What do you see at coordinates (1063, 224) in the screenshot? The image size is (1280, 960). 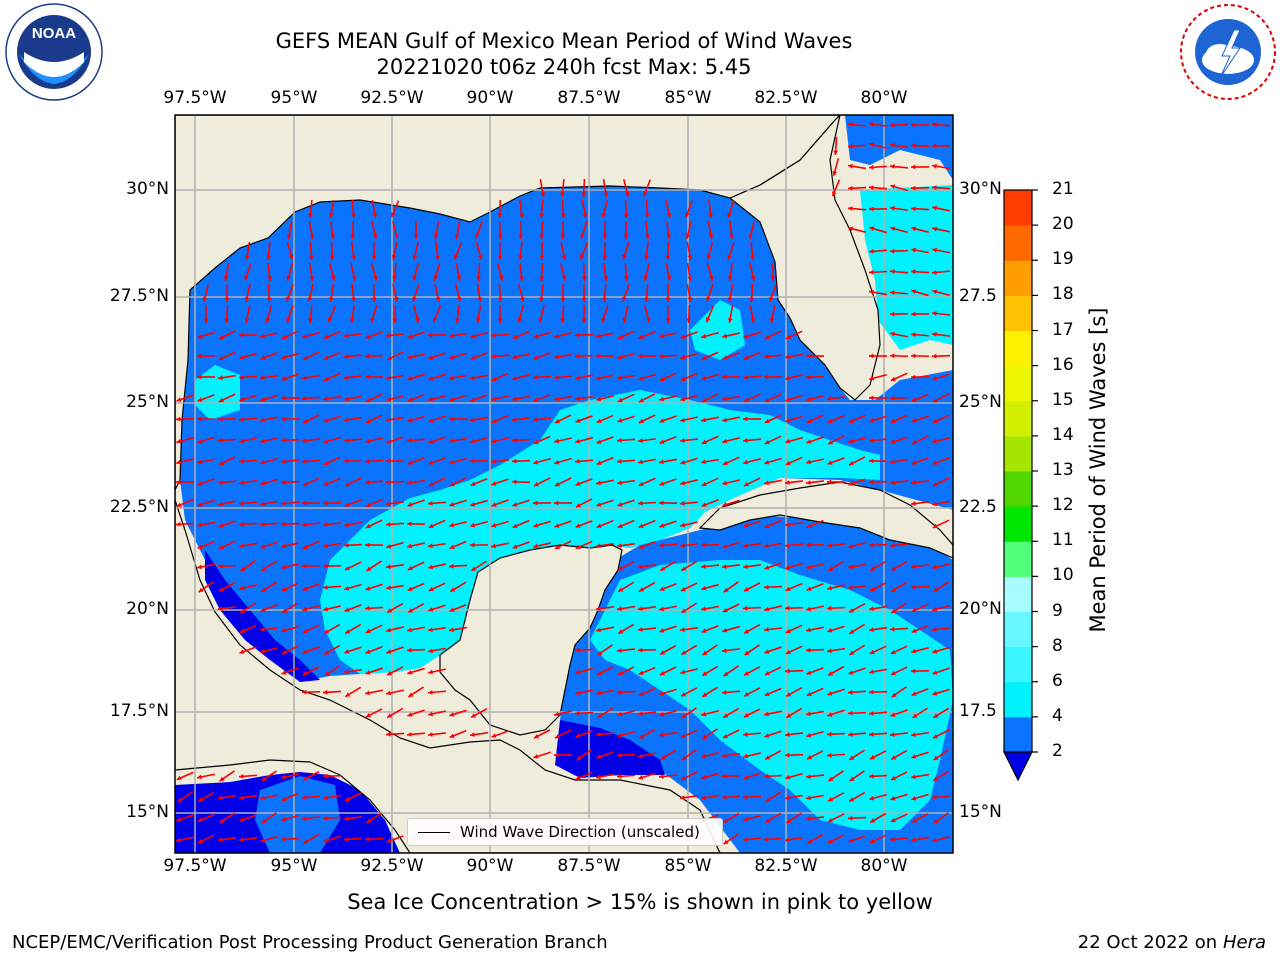 I see `colorbar-tick-label: 20` at bounding box center [1063, 224].